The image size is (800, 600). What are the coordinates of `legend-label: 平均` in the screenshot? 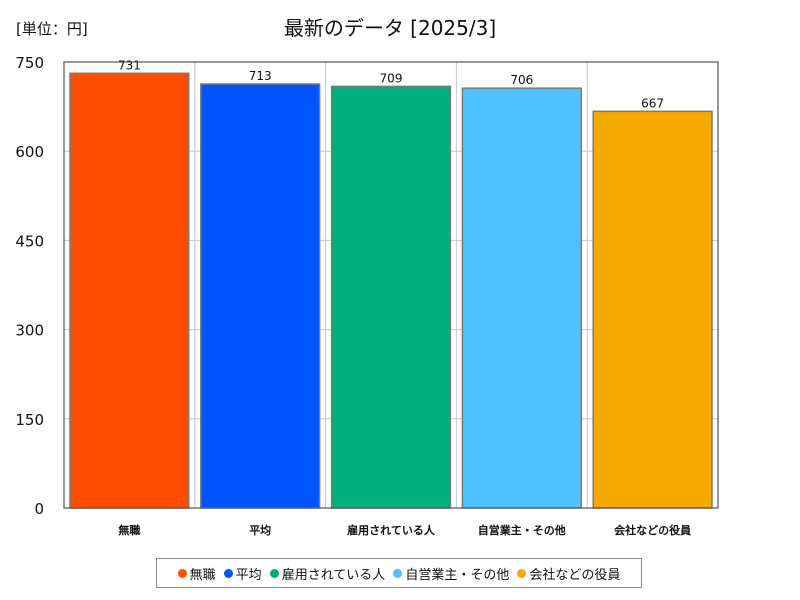 It's located at (248, 575).